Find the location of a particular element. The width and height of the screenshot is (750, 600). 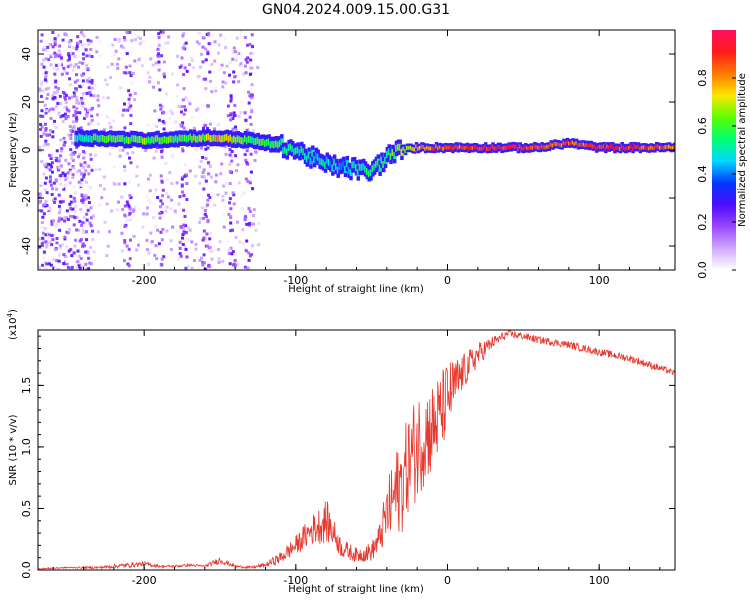

x-tick-label: 100 is located at coordinates (599, 280).